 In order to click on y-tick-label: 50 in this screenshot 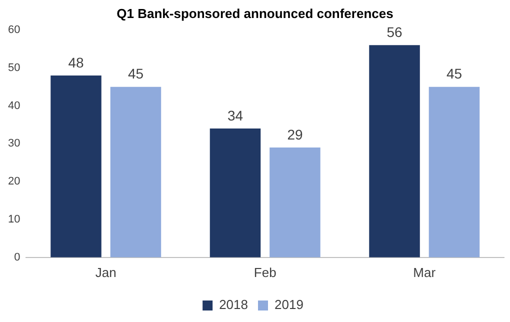, I will do `click(14, 68)`.